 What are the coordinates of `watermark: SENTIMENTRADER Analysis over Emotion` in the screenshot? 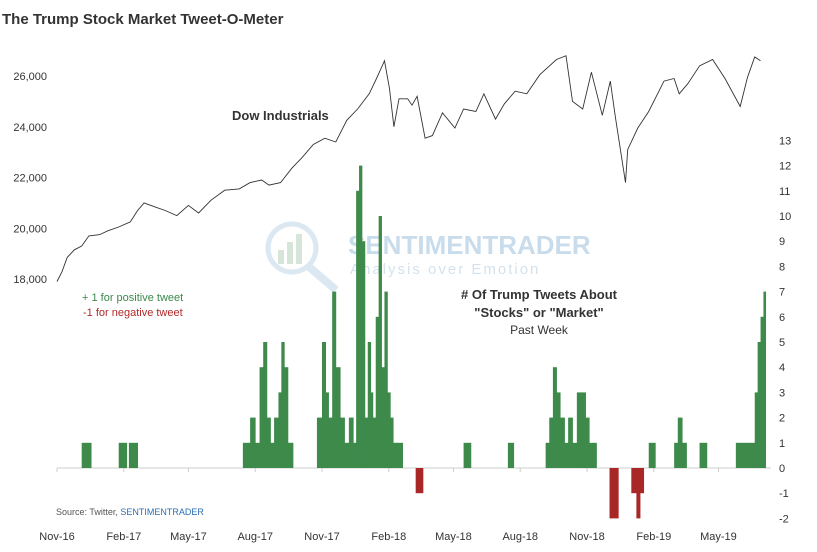 It's located at (428, 257).